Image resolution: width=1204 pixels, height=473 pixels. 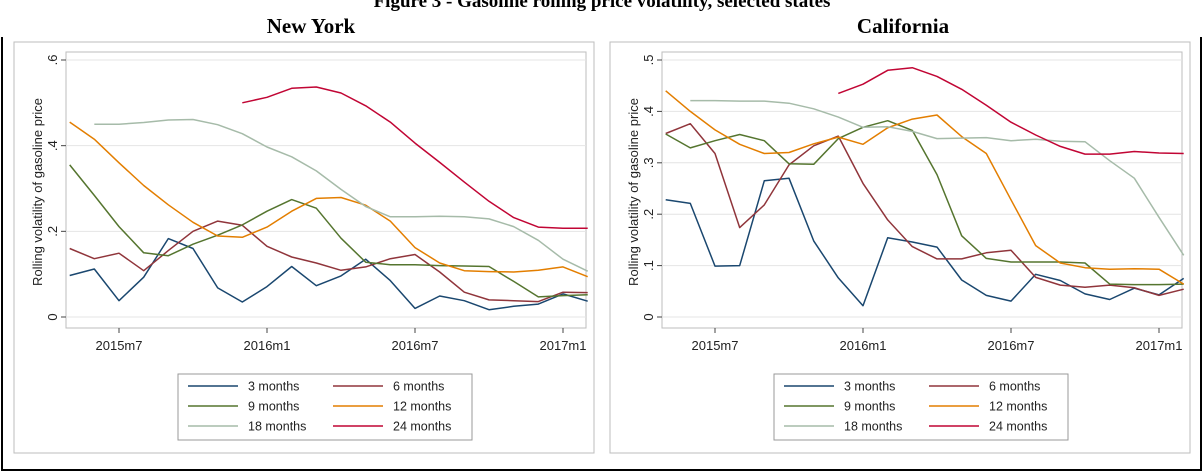 I want to click on series-line-12-months, so click(x=328, y=199).